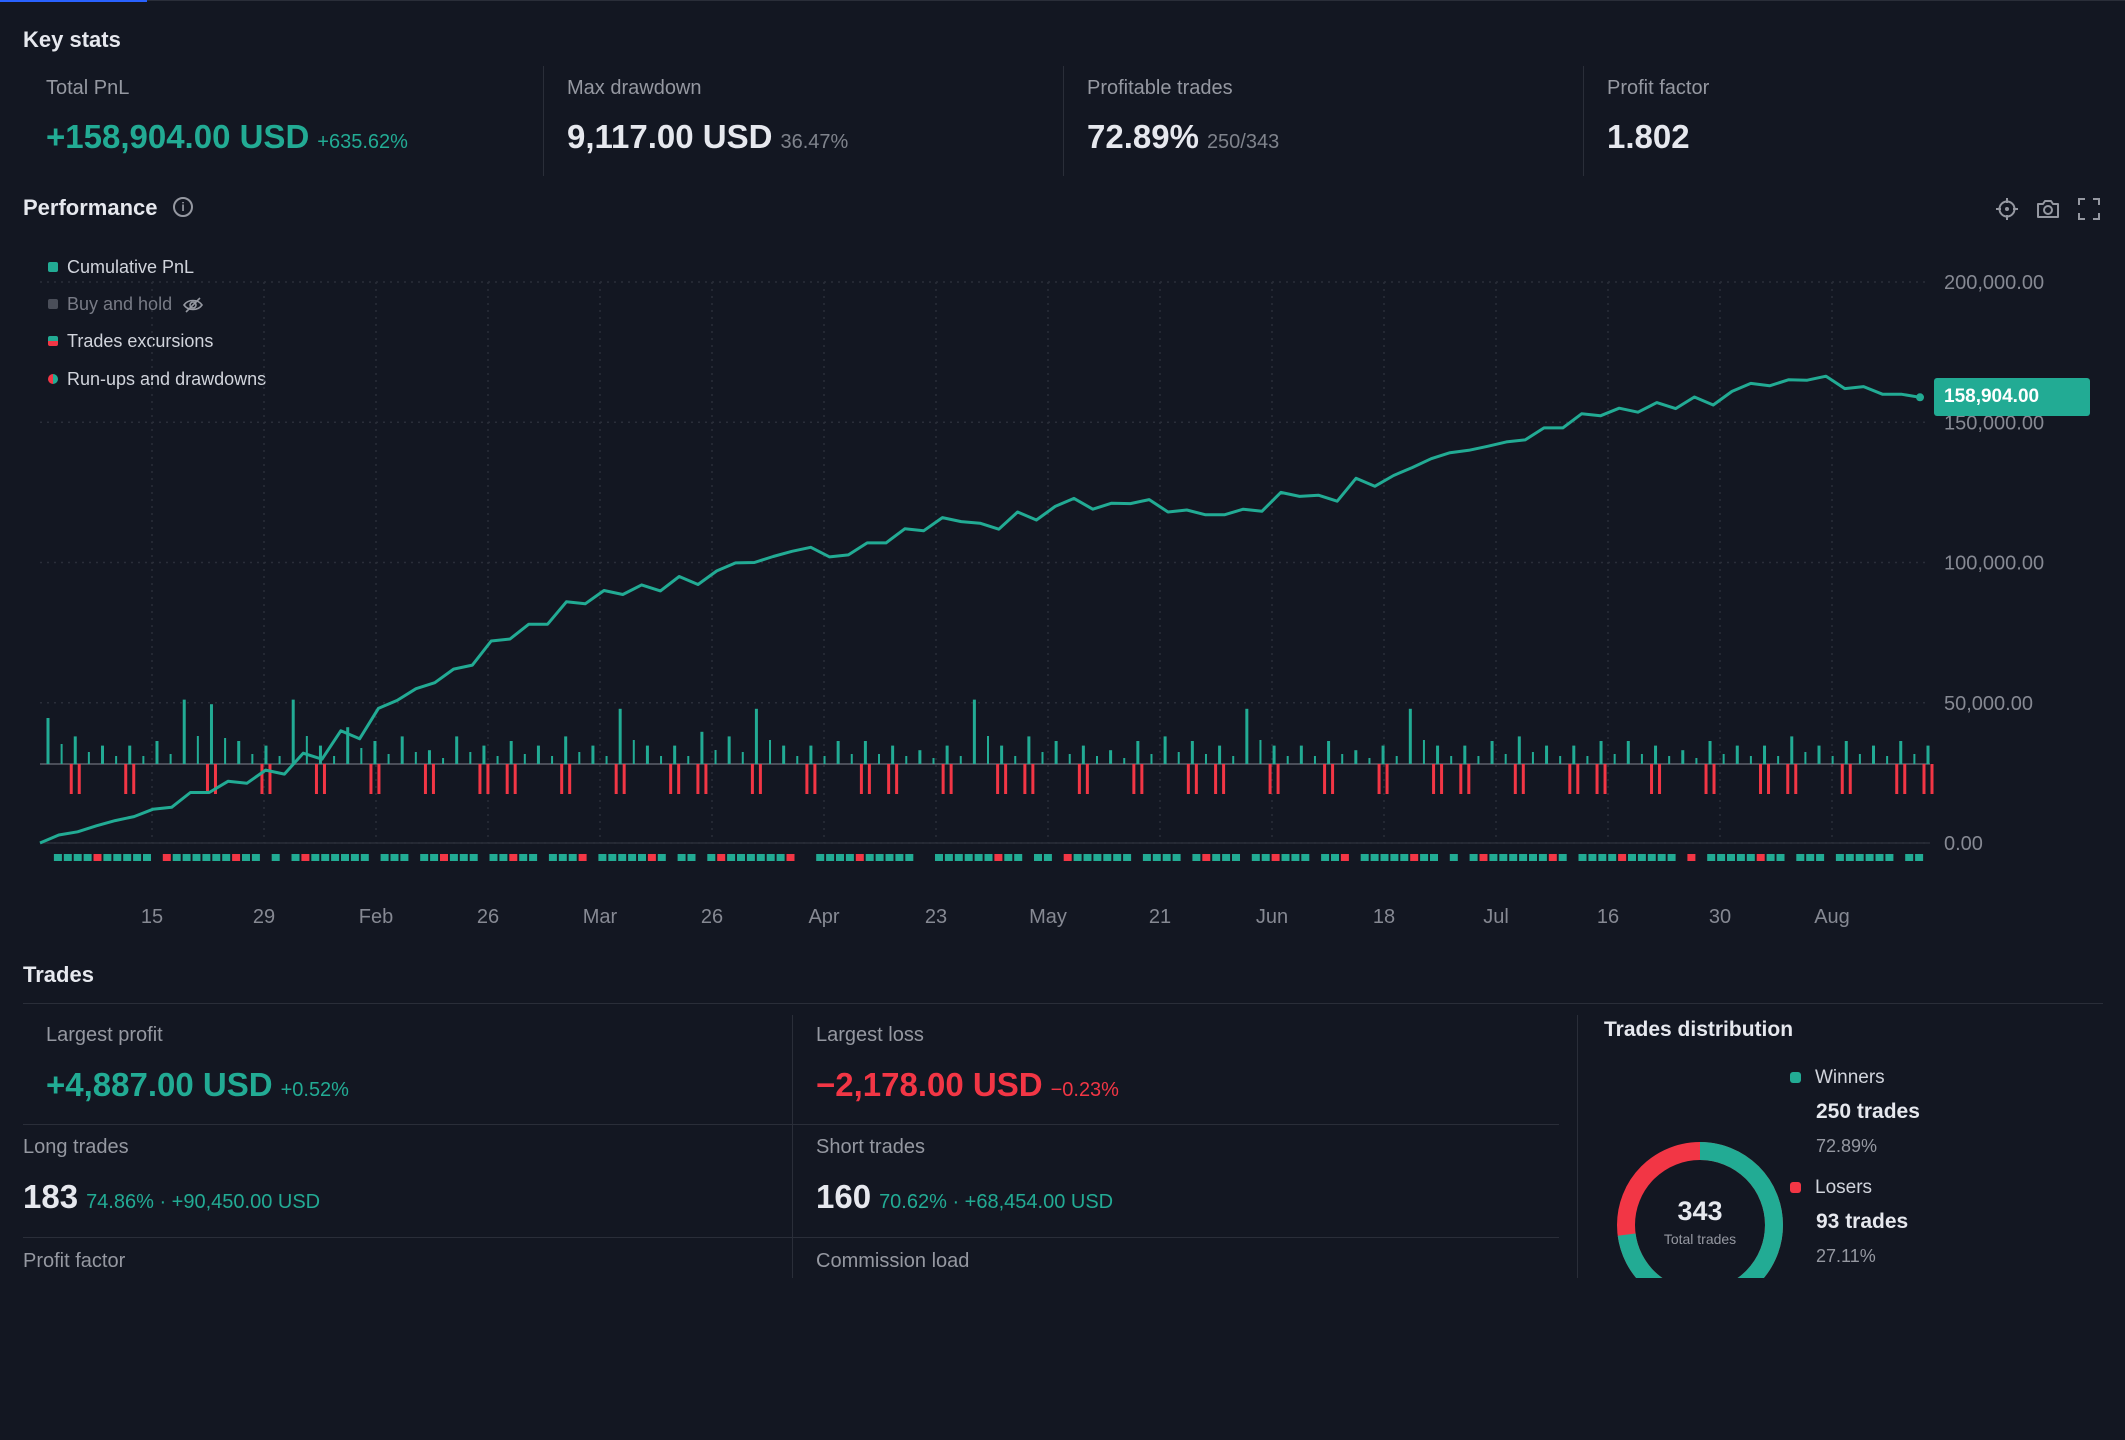  I want to click on cell-value-row: 160 70.62% · +68,454.00 USD, so click(964, 1197).